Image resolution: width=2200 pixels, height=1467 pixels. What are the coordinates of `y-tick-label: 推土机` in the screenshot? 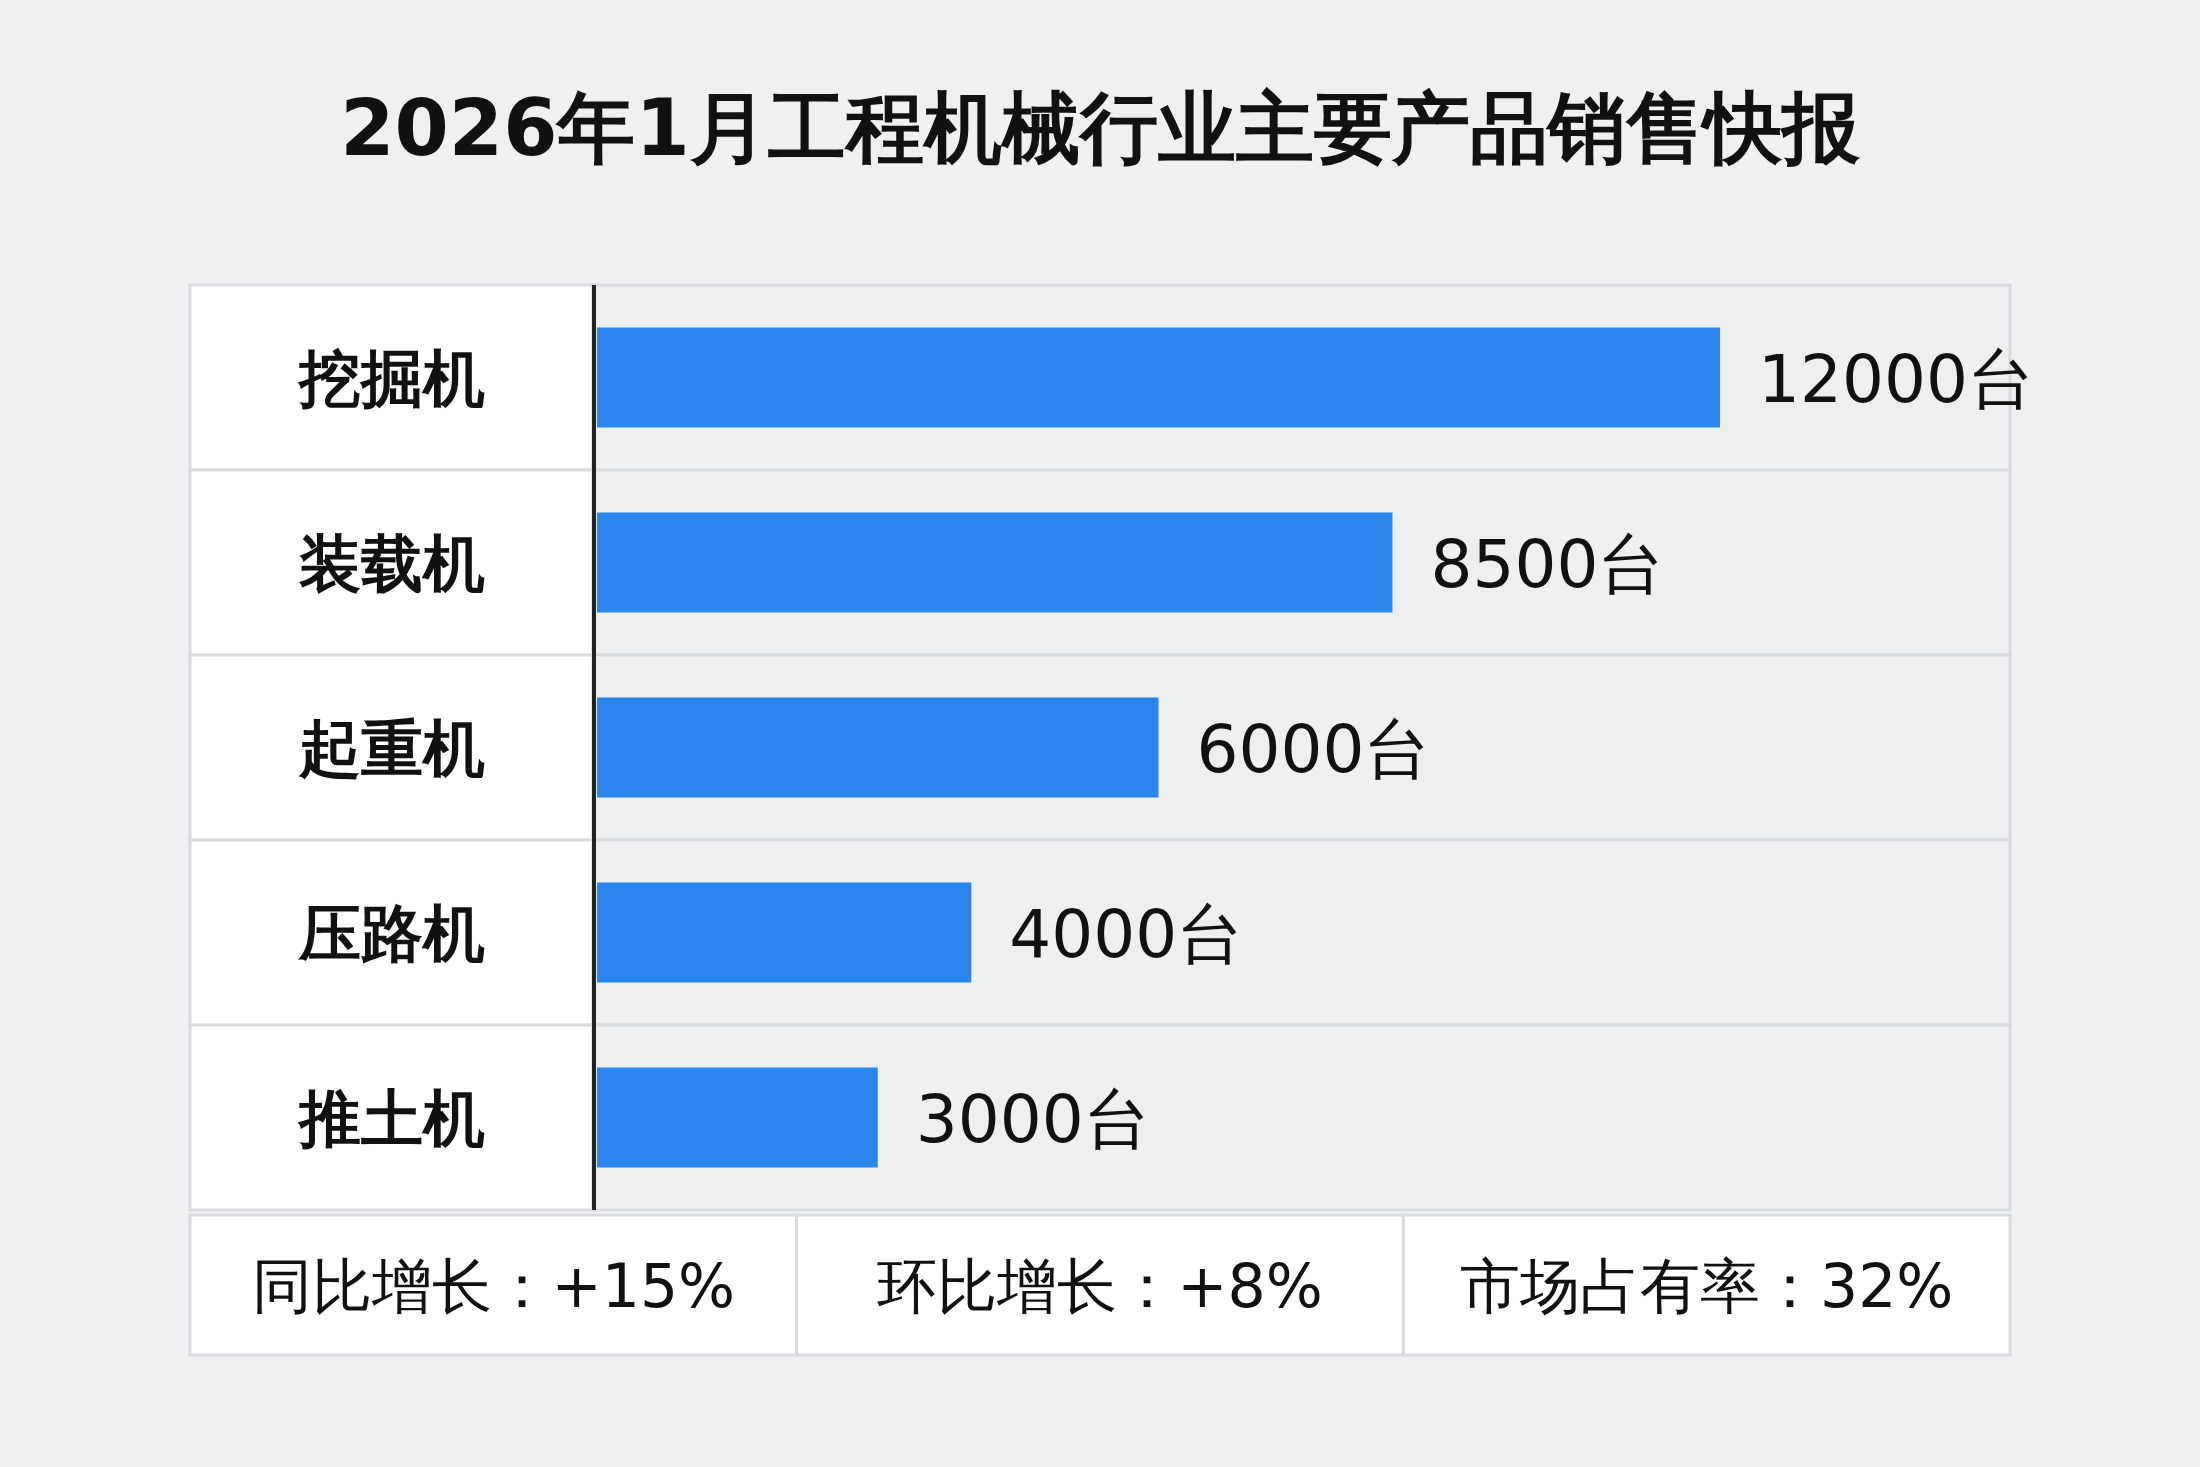 It's located at (390, 1118).